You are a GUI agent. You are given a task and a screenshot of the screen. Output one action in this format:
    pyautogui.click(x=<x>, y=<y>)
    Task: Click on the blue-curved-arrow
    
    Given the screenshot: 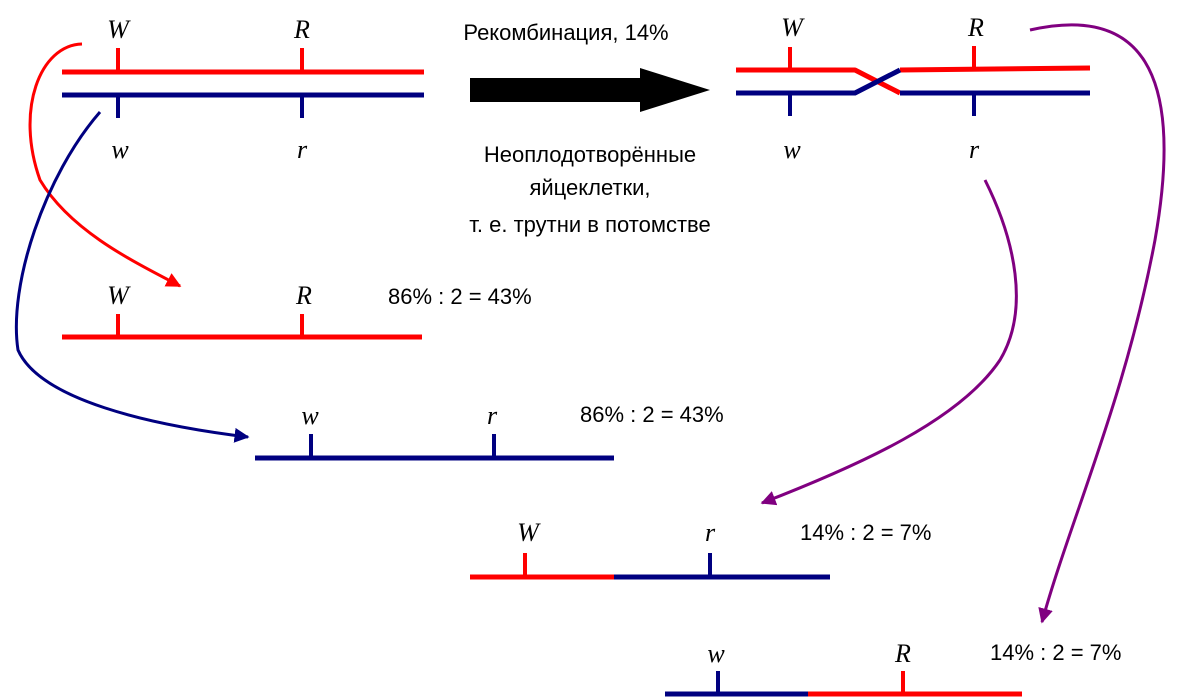 What is the action you would take?
    pyautogui.click(x=132, y=277)
    